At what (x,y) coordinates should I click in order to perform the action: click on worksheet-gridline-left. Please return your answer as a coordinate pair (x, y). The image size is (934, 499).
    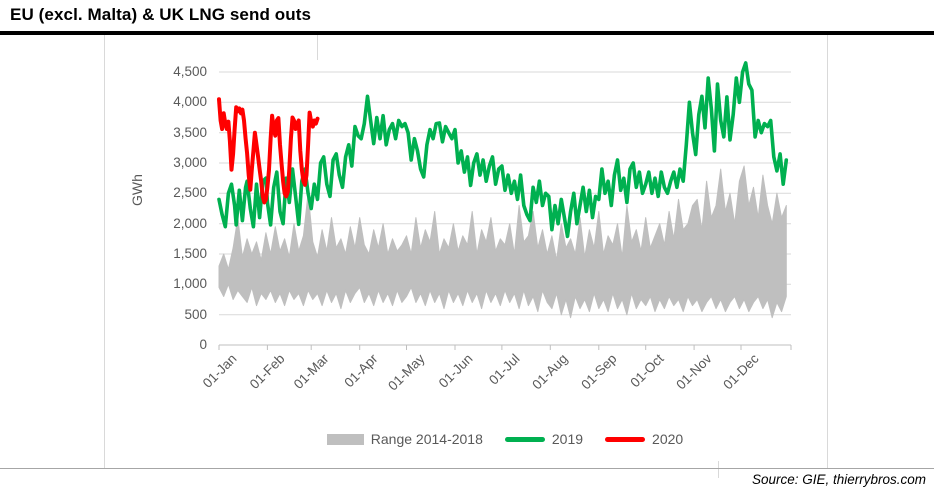
    Looking at the image, I should click on (104, 251).